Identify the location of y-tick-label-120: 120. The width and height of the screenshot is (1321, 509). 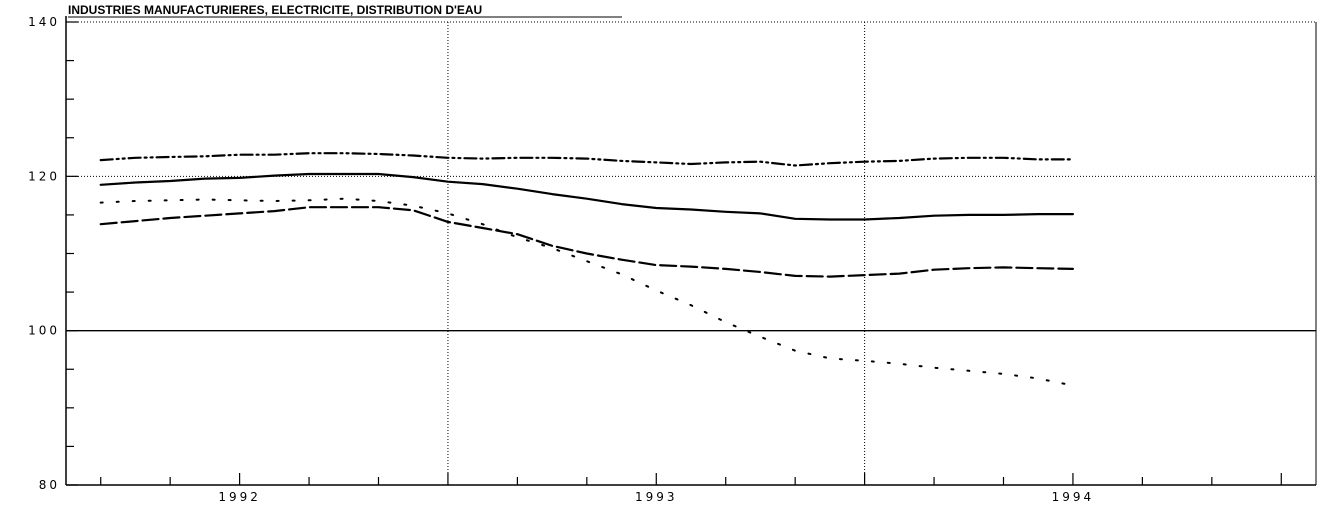
(44, 176).